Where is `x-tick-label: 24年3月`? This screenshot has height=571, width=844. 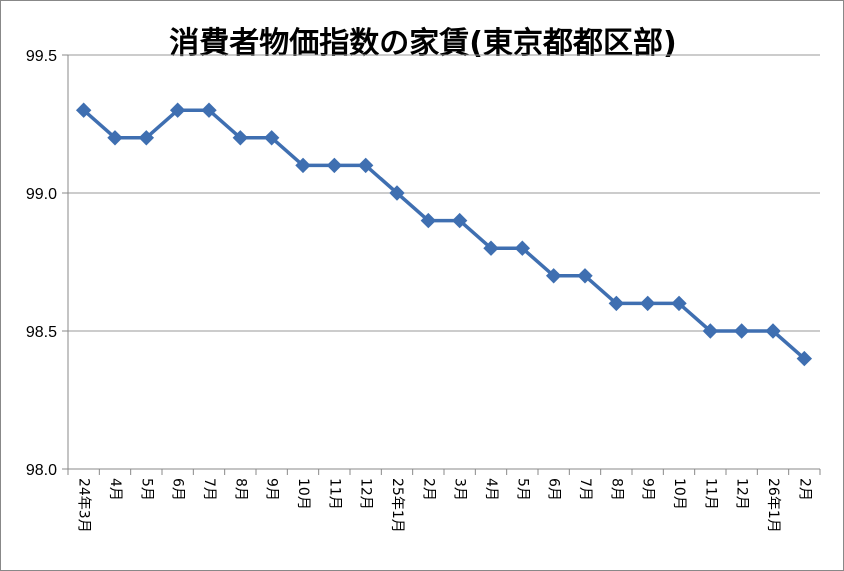 x-tick-label: 24年3月 is located at coordinates (84, 505).